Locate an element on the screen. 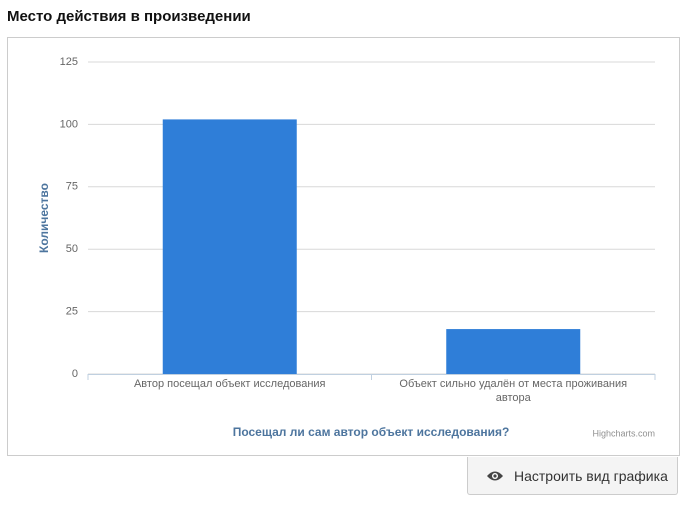 This screenshot has width=690, height=508. y-tick-label: 125 is located at coordinates (69, 62).